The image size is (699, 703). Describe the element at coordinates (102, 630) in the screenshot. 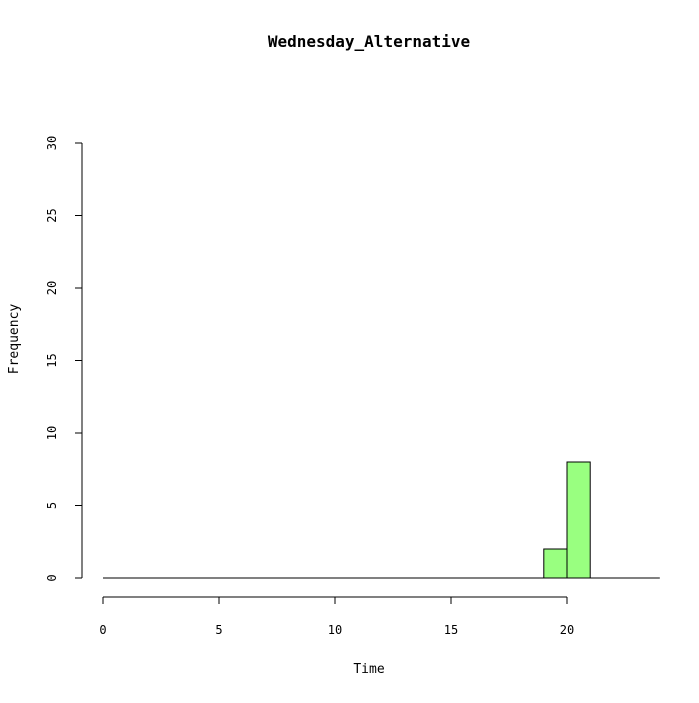

I see `x-tick-label-0: 0` at that location.